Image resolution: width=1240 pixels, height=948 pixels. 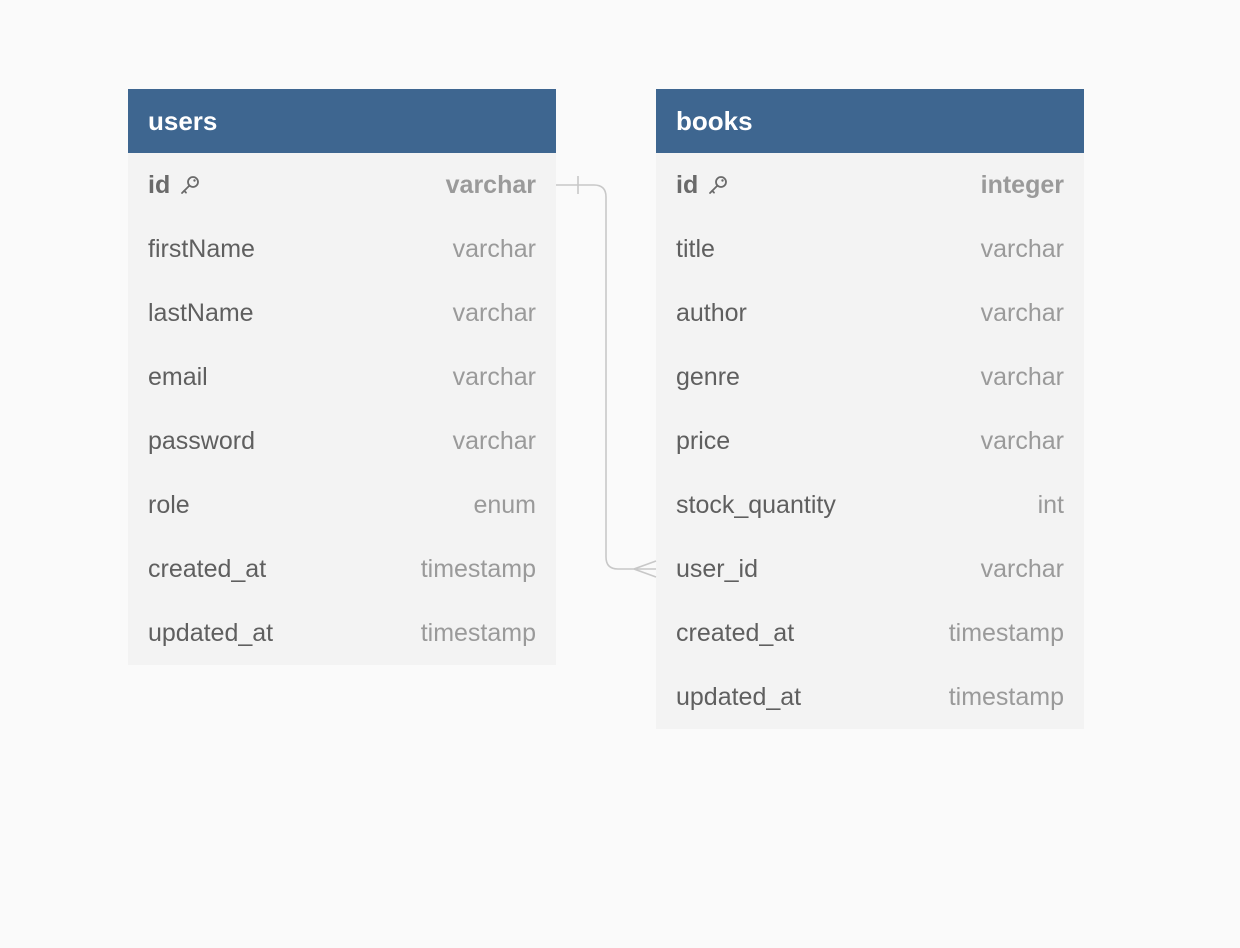 I want to click on field-row-users-id: id varchar, so click(x=342, y=185).